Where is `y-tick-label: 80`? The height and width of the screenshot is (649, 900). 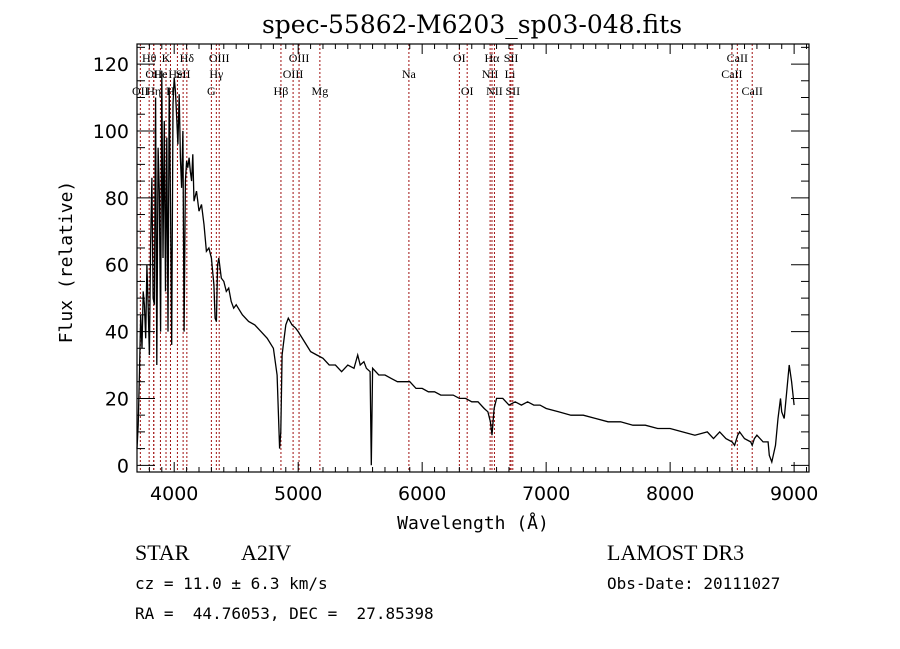
y-tick-label: 80 is located at coordinates (117, 199).